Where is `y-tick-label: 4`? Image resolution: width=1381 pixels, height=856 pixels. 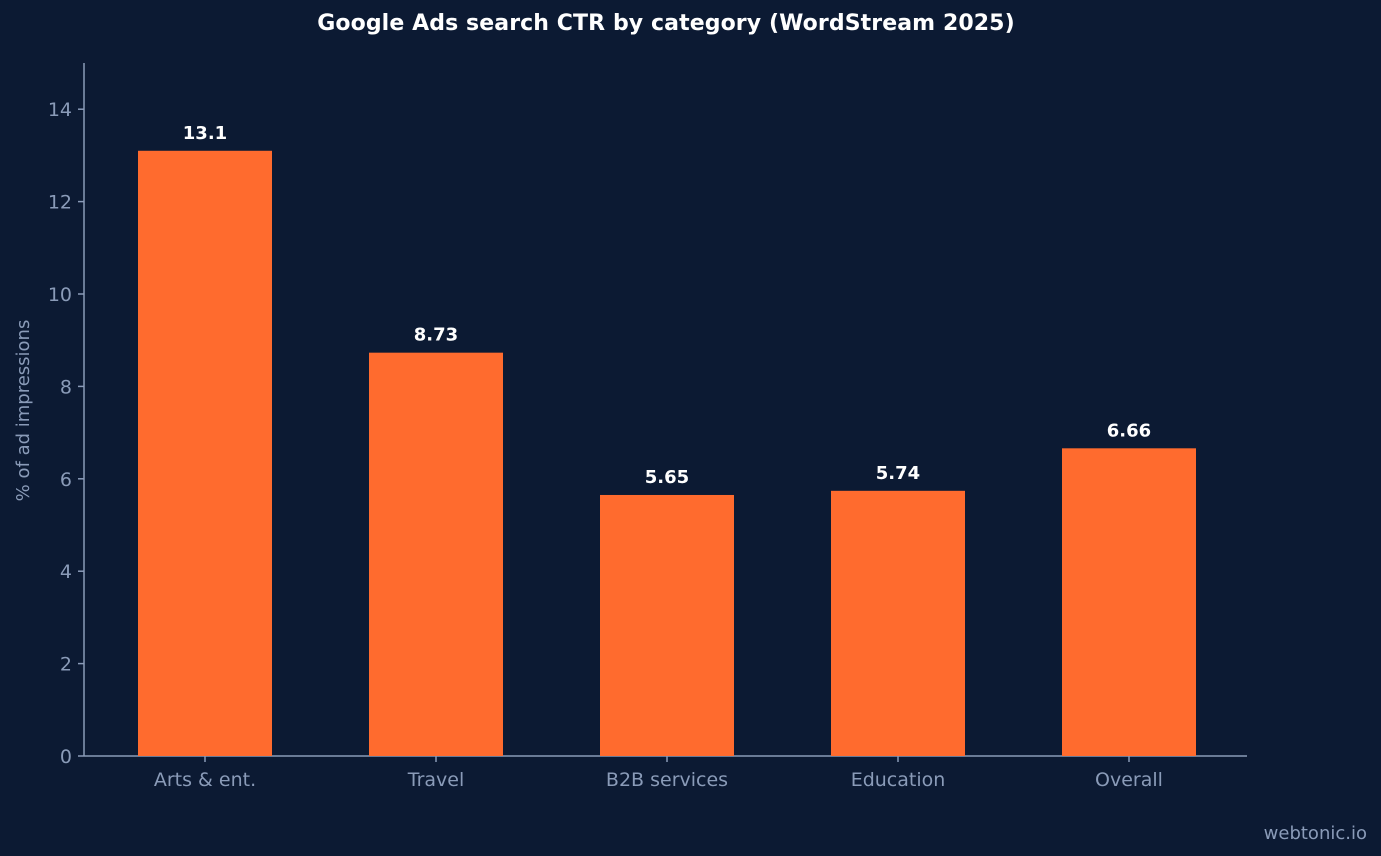 y-tick-label: 4 is located at coordinates (66, 572).